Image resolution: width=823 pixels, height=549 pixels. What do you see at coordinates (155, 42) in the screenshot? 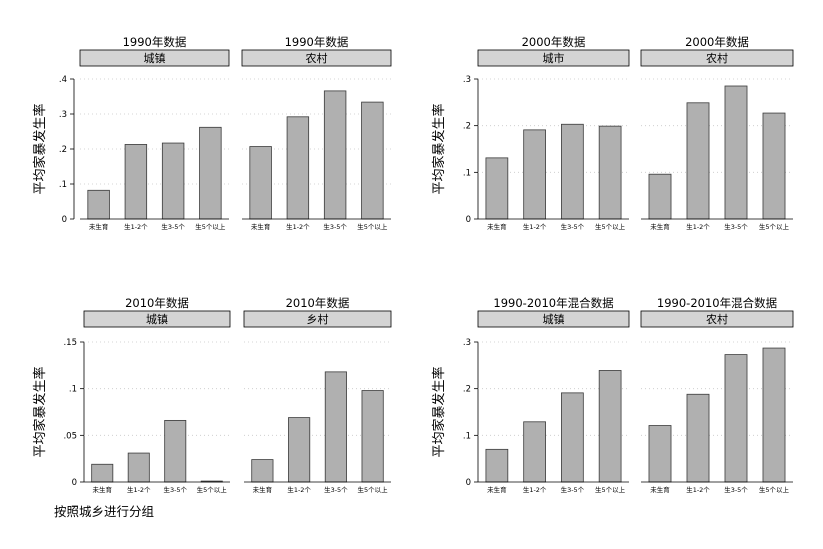
I see `panel-title: 1990年数据` at bounding box center [155, 42].